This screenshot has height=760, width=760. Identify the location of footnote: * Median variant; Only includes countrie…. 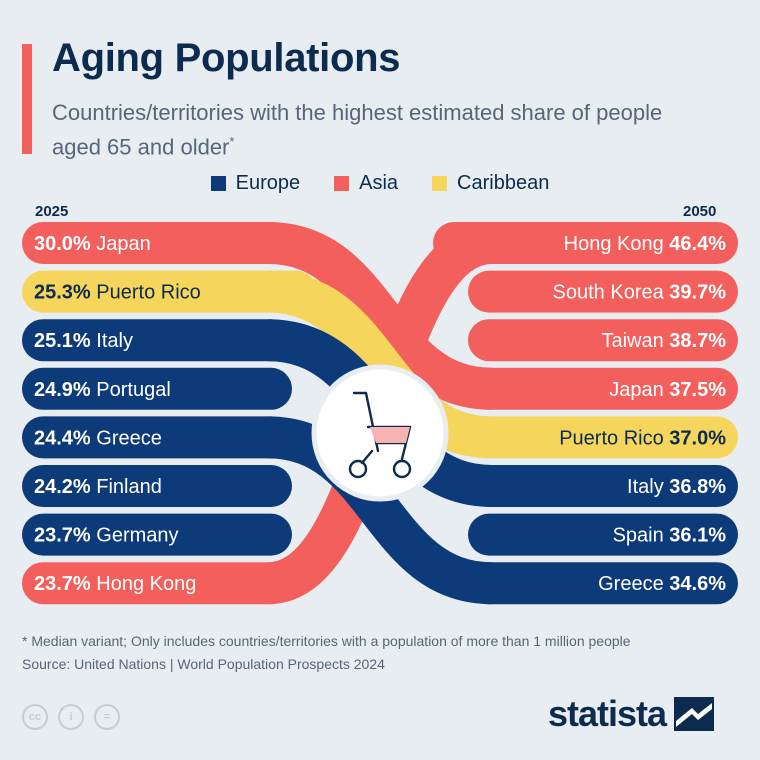
(326, 641).